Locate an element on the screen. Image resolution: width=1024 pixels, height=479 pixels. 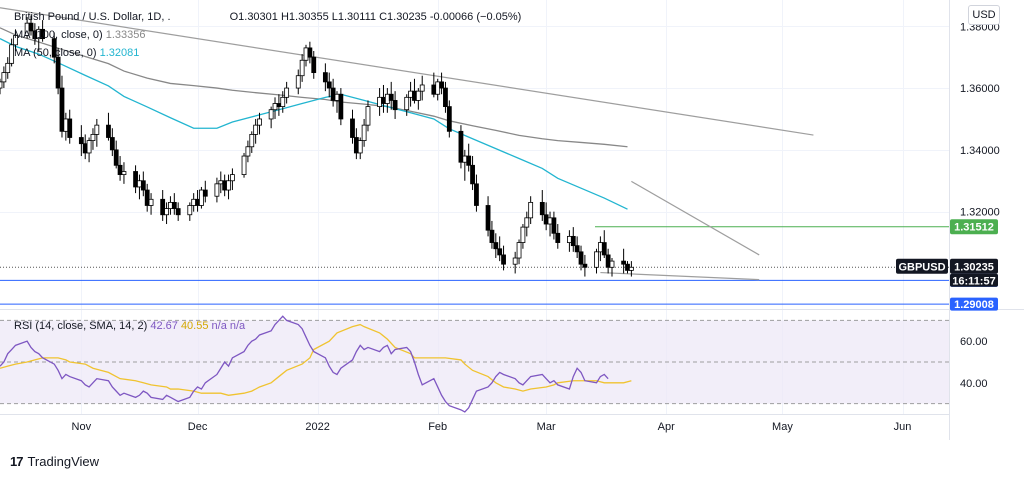
ma50-value: 1.32081 is located at coordinates (119, 53).